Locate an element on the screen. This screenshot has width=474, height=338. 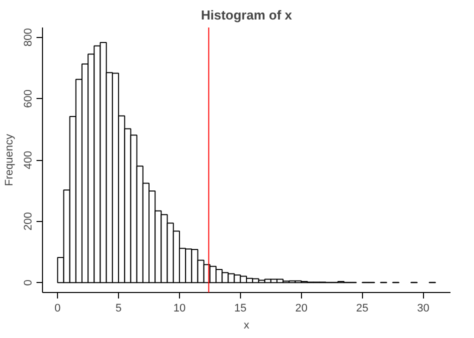
x-tick-label: 5 is located at coordinates (118, 308).